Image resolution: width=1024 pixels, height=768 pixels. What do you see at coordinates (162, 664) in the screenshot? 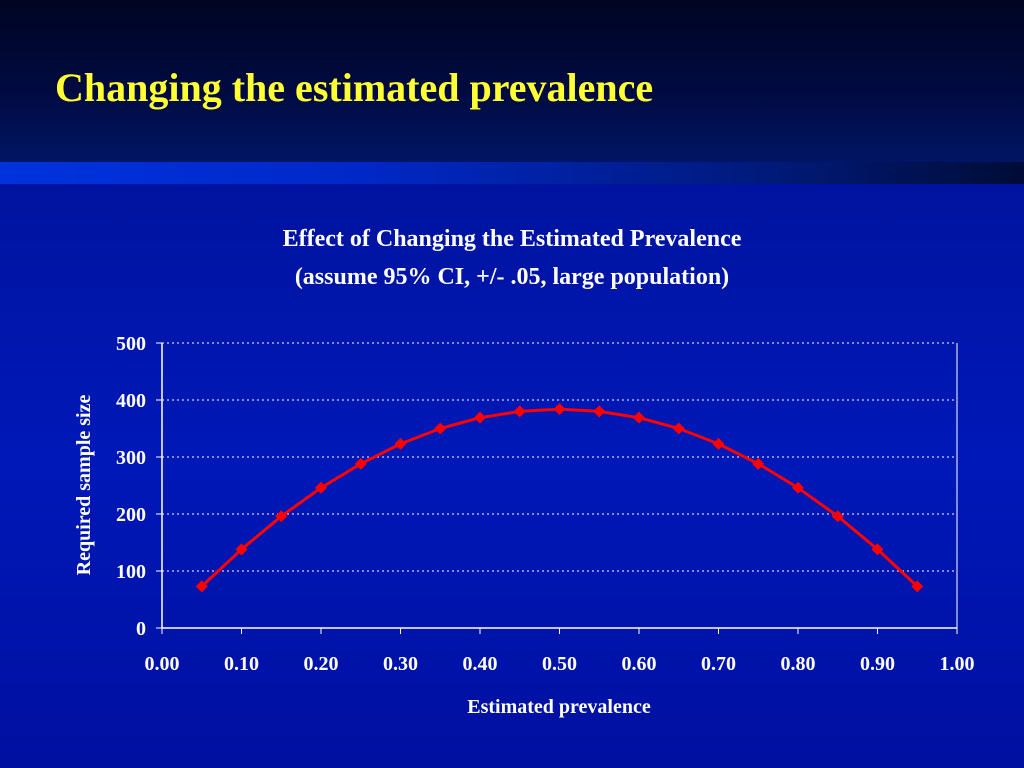
I see `x-tick-label: 0.00` at bounding box center [162, 664].